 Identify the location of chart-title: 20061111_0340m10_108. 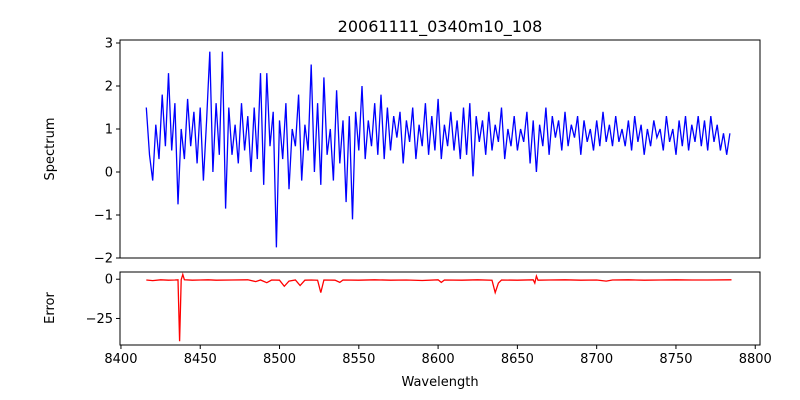
(440, 27).